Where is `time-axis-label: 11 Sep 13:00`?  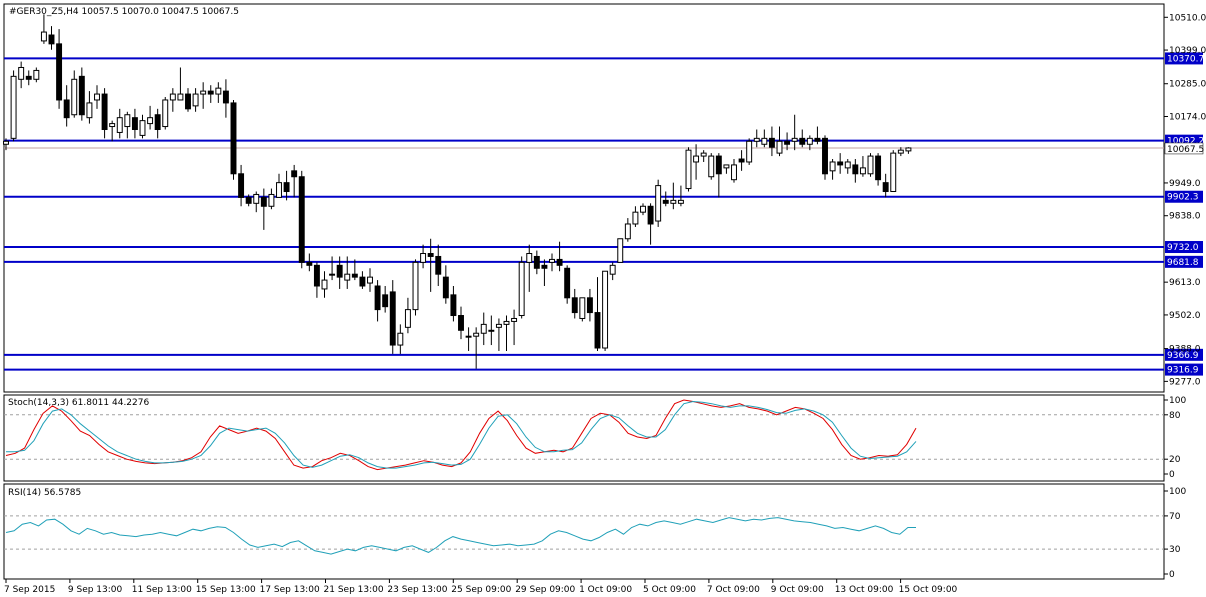 time-axis-label: 11 Sep 13:00 is located at coordinates (162, 590).